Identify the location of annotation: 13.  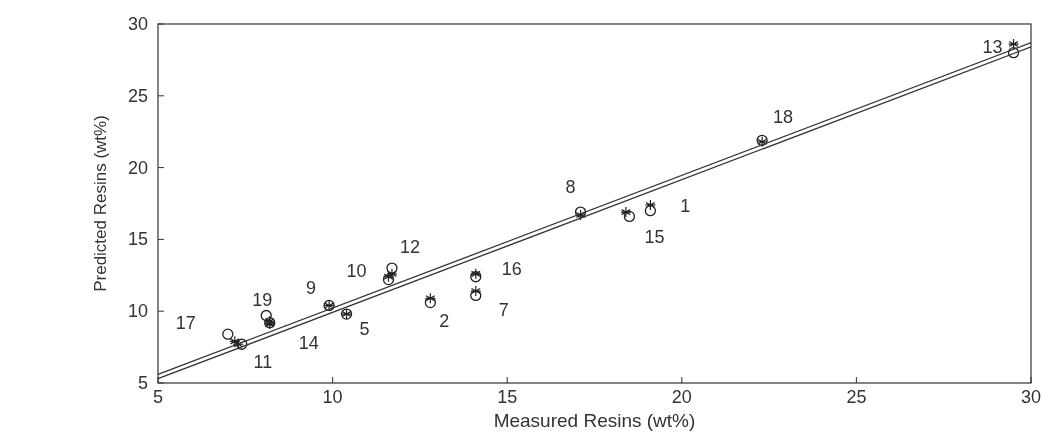
(992, 47).